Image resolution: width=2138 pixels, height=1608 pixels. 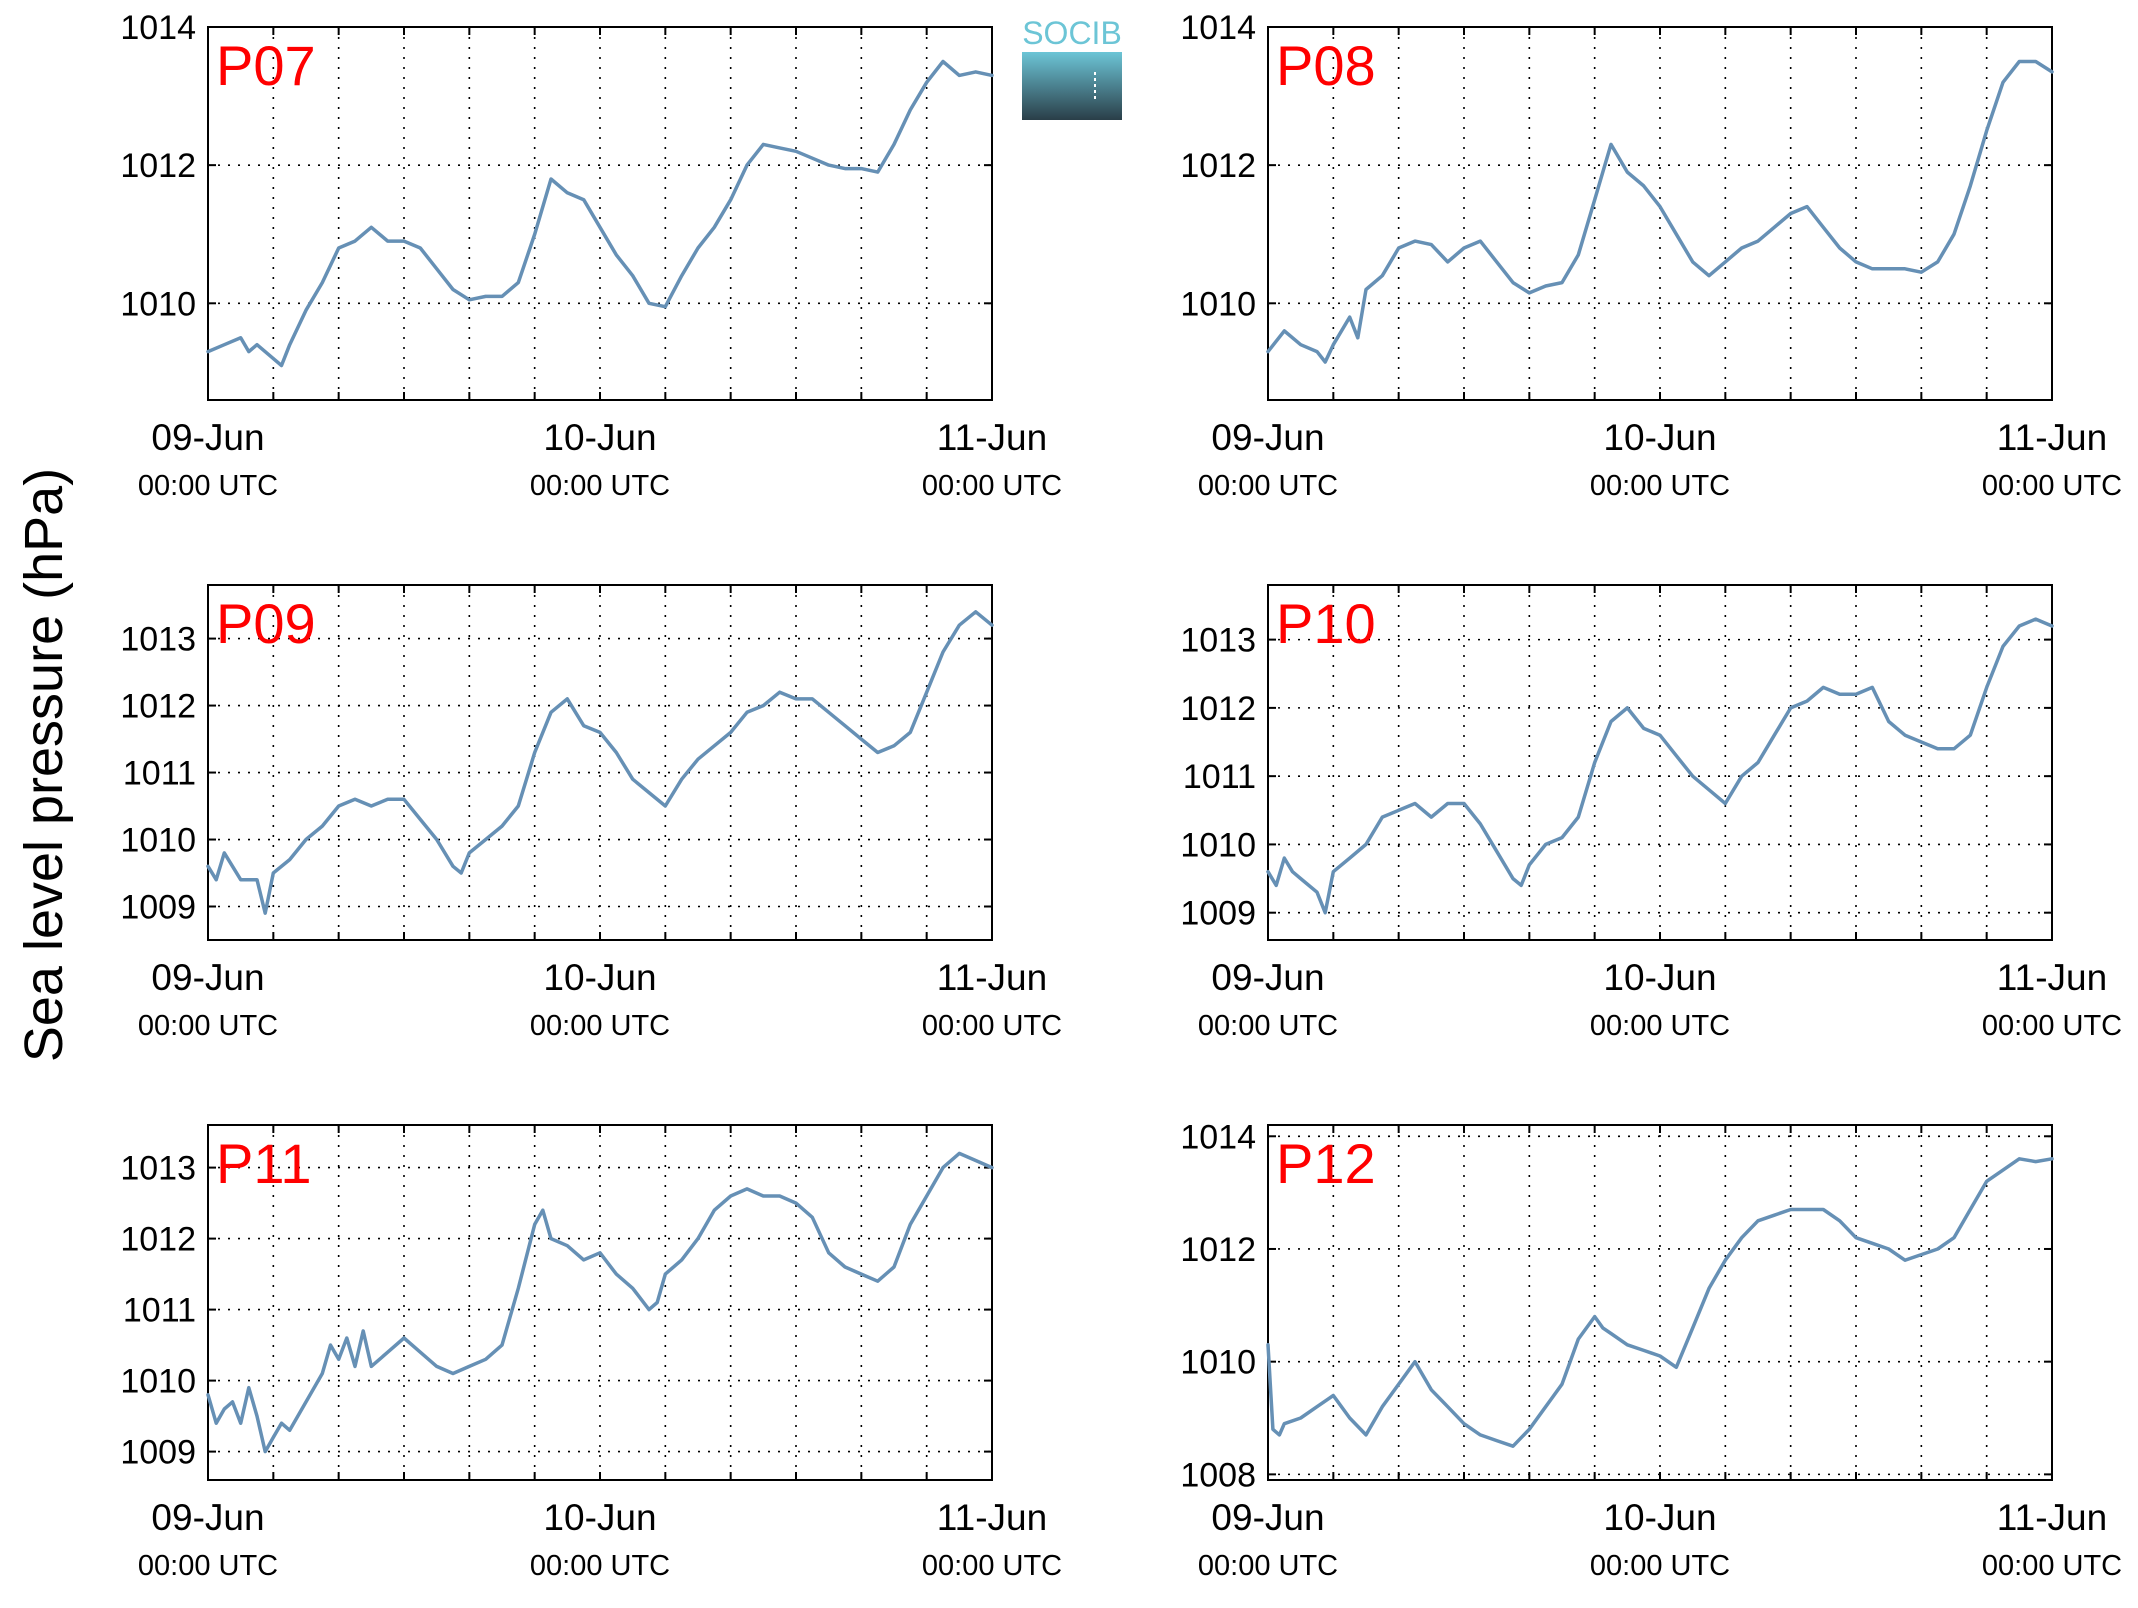 What do you see at coordinates (1072, 86) in the screenshot?
I see `logo-mark` at bounding box center [1072, 86].